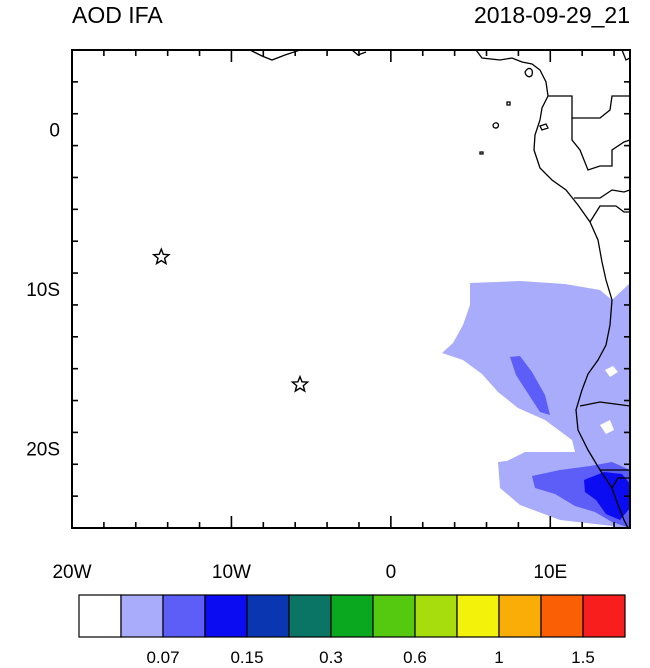 This screenshot has width=650, height=668. Describe the element at coordinates (231, 572) in the screenshot. I see `x-tick-label: 10W` at that location.